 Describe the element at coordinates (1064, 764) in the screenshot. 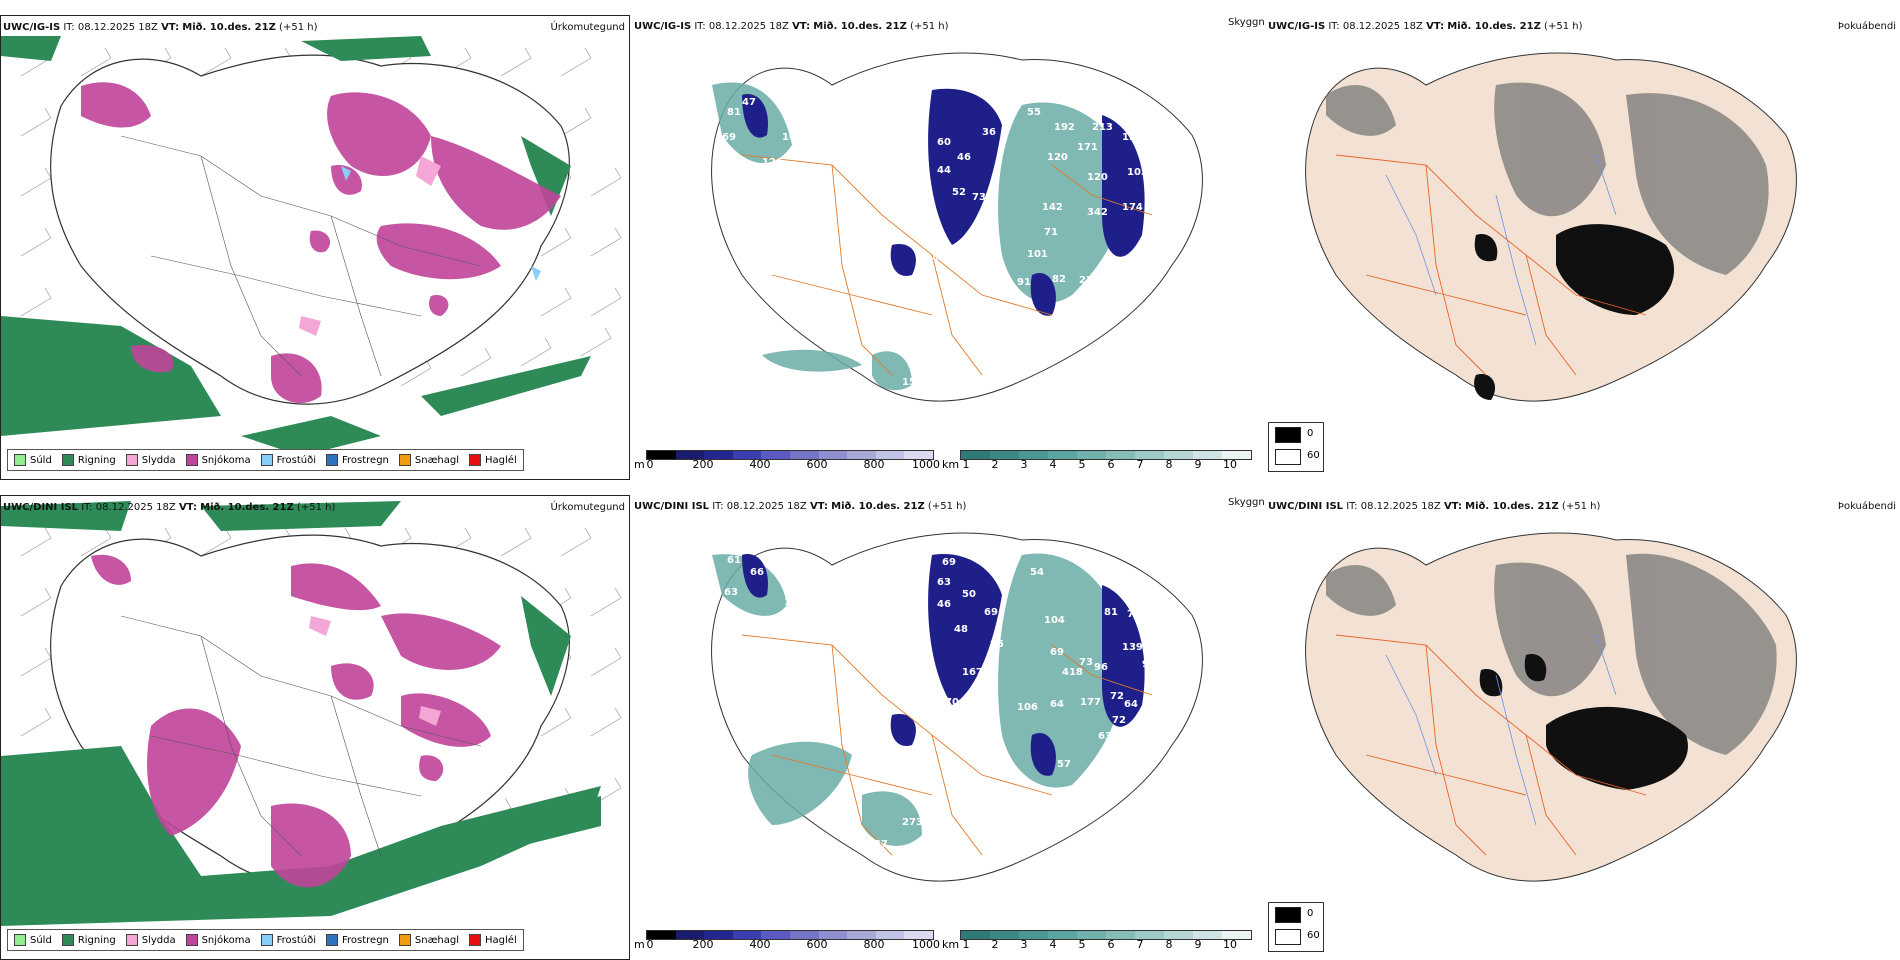

I see `vis-label: 57` at that location.